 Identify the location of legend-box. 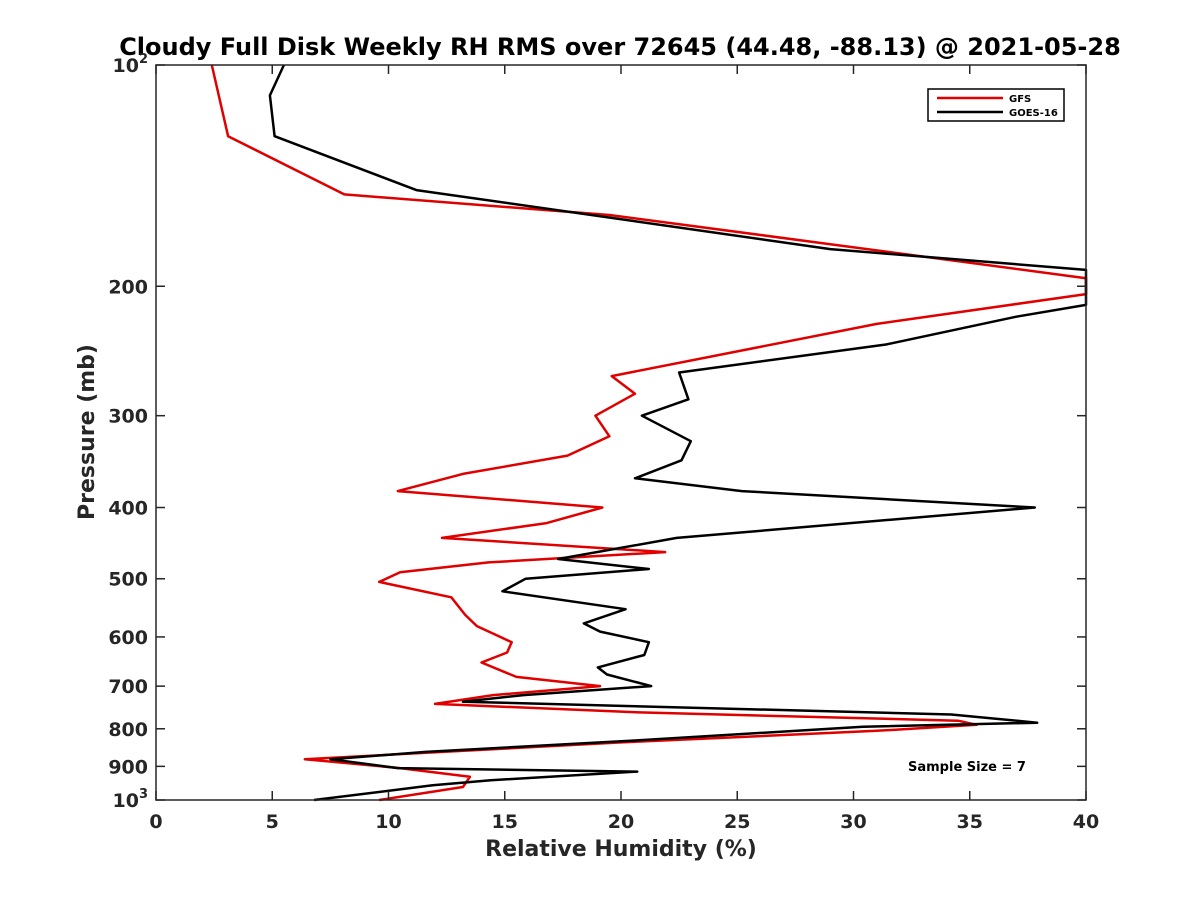
(996, 105).